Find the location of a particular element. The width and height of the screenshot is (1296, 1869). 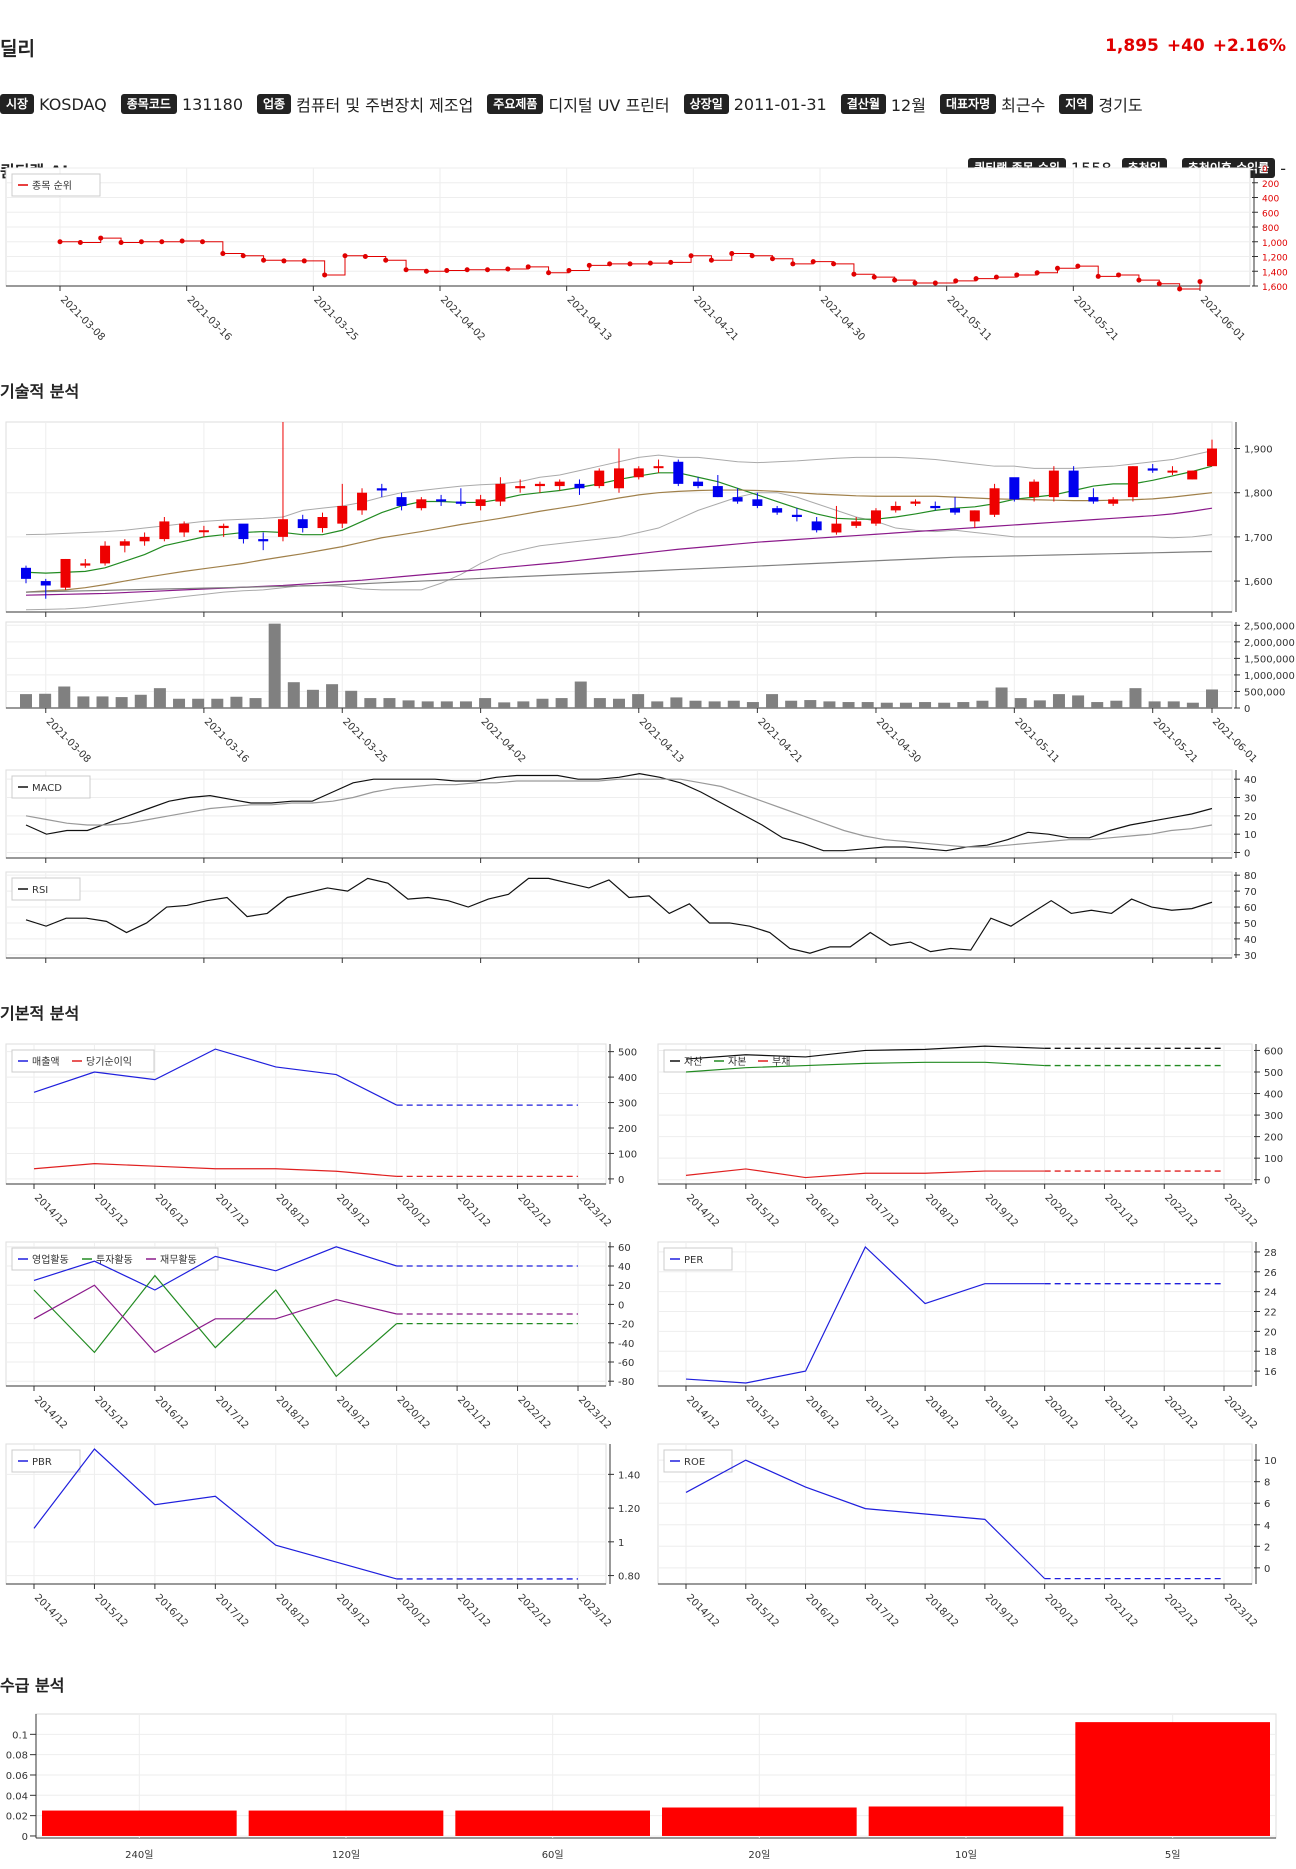

info-tag: 업종 is located at coordinates (274, 104).